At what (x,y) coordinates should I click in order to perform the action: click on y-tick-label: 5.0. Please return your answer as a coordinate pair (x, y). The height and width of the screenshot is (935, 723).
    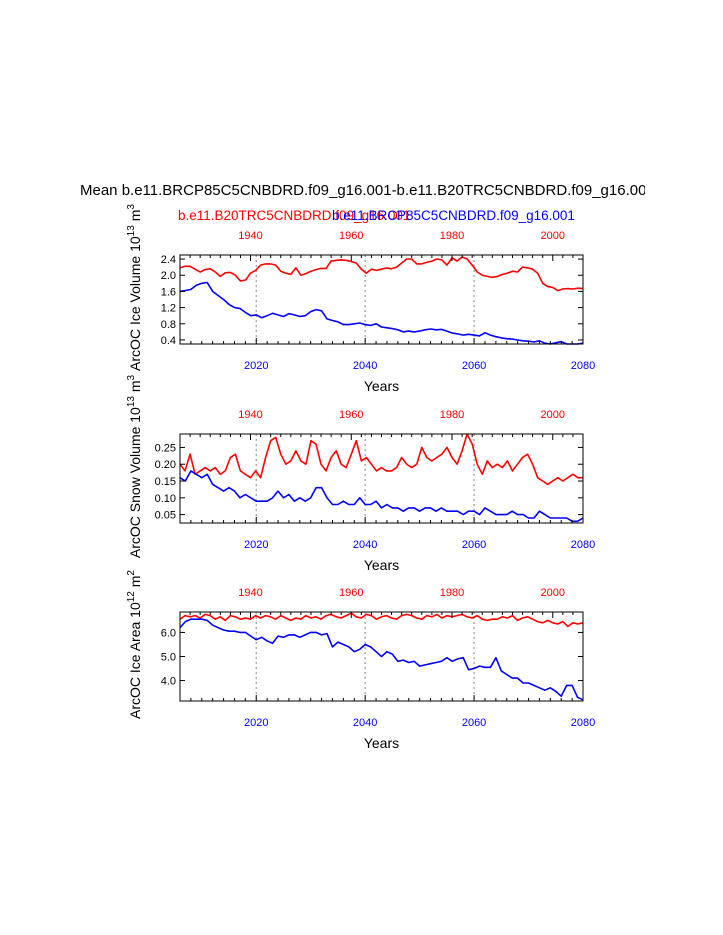
    Looking at the image, I should click on (168, 658).